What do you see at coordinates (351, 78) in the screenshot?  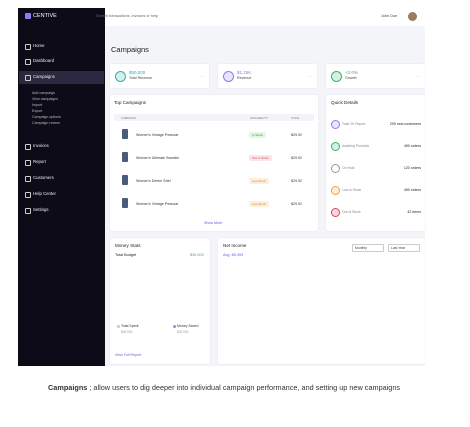 I see `stat-label: Growth` at bounding box center [351, 78].